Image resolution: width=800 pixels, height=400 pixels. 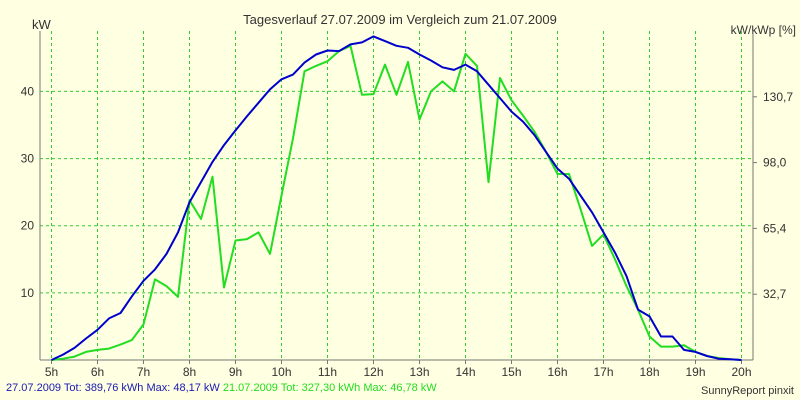 I want to click on footer-credit: SunnyReport pinxit, so click(x=747, y=391).